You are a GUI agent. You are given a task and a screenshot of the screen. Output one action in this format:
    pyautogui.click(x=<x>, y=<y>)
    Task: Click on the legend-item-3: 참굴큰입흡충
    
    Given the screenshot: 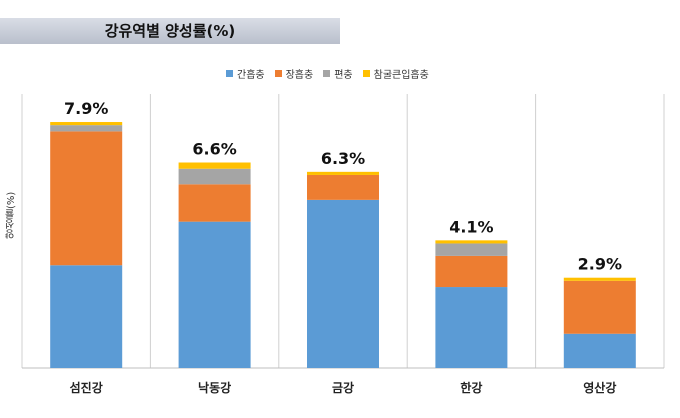 What is the action you would take?
    pyautogui.click(x=395, y=73)
    